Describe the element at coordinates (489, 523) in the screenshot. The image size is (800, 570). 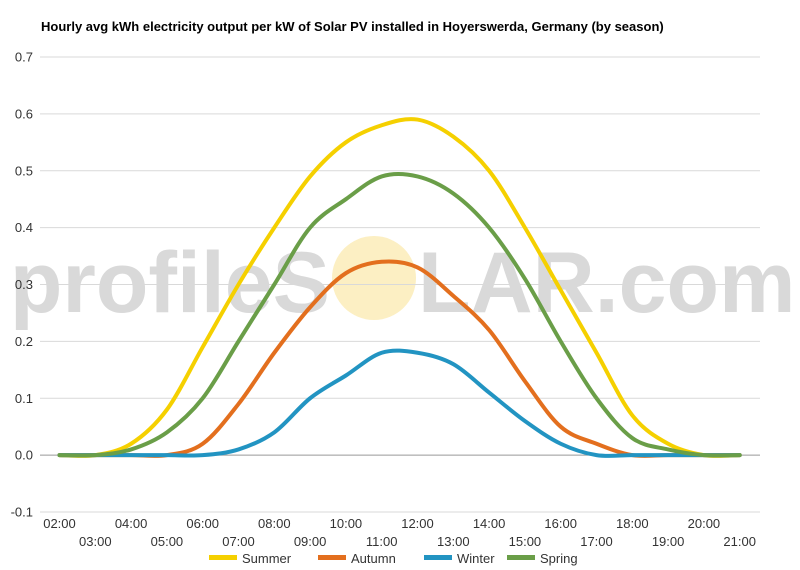
I see `x-tick-label: 14:00` at that location.